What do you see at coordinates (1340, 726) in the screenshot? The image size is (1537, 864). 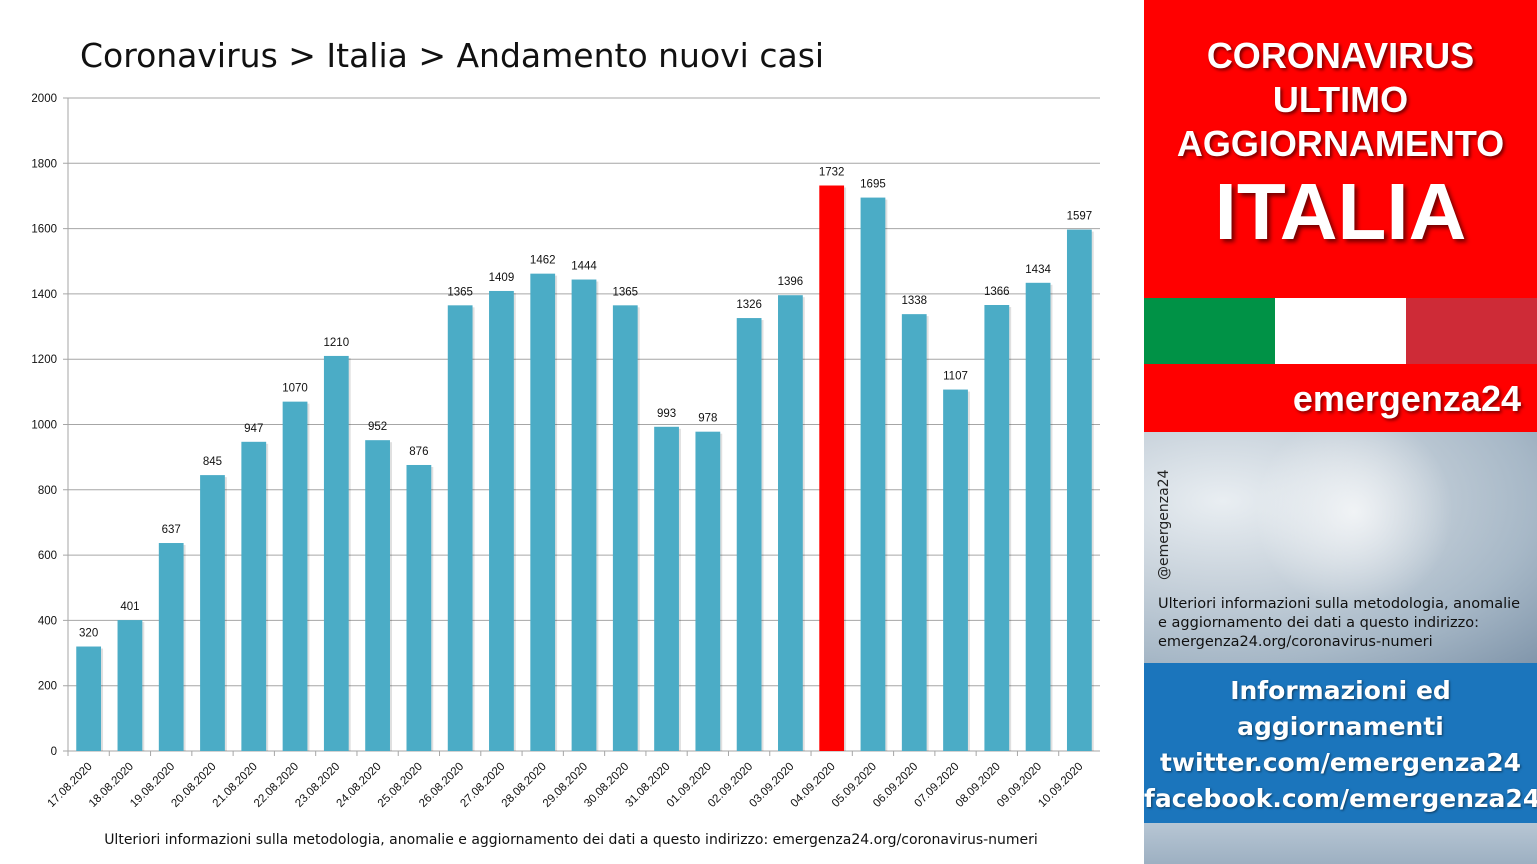 I see `info-line-2: aggiornamenti` at bounding box center [1340, 726].